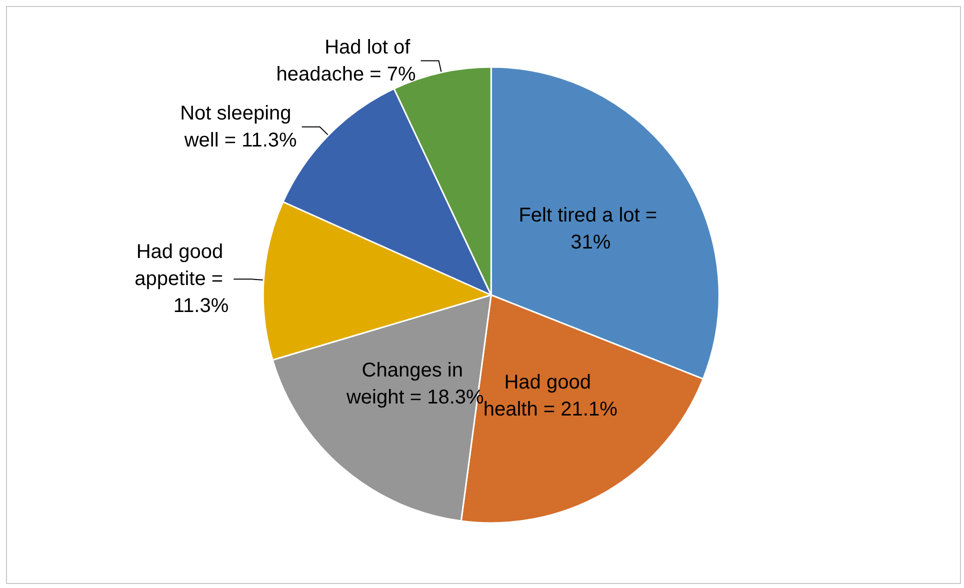 Image resolution: width=964 pixels, height=588 pixels. What do you see at coordinates (346, 61) in the screenshot?
I see `slice-label: Had lot of headache = 7%` at bounding box center [346, 61].